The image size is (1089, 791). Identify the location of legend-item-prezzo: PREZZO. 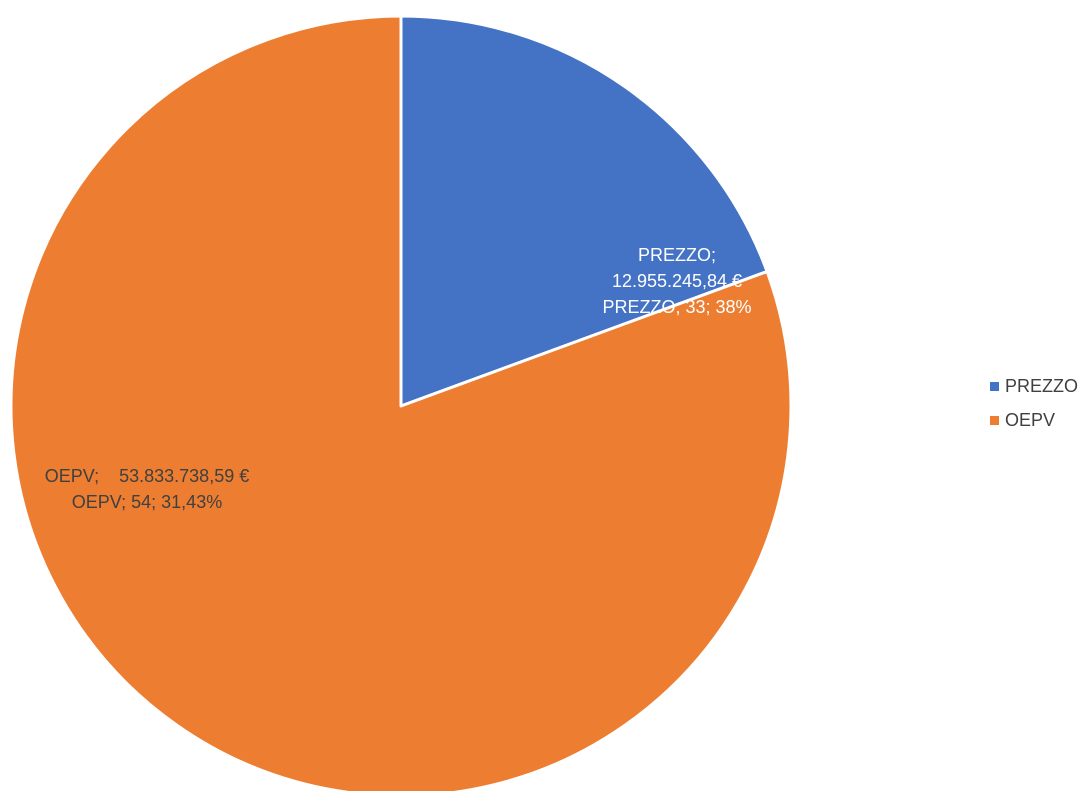
(1034, 386).